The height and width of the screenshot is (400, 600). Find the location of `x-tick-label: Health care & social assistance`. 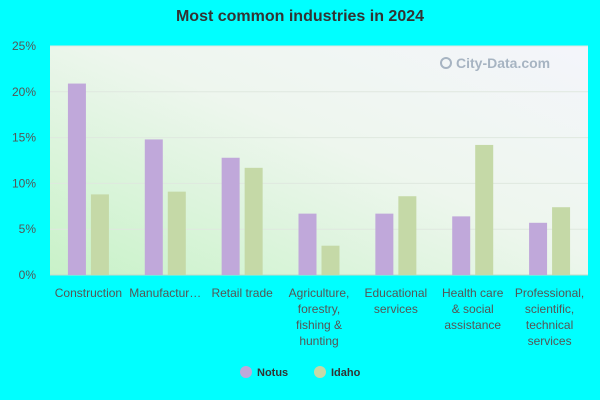

x-tick-label: Health care & social assistance is located at coordinates (473, 309).